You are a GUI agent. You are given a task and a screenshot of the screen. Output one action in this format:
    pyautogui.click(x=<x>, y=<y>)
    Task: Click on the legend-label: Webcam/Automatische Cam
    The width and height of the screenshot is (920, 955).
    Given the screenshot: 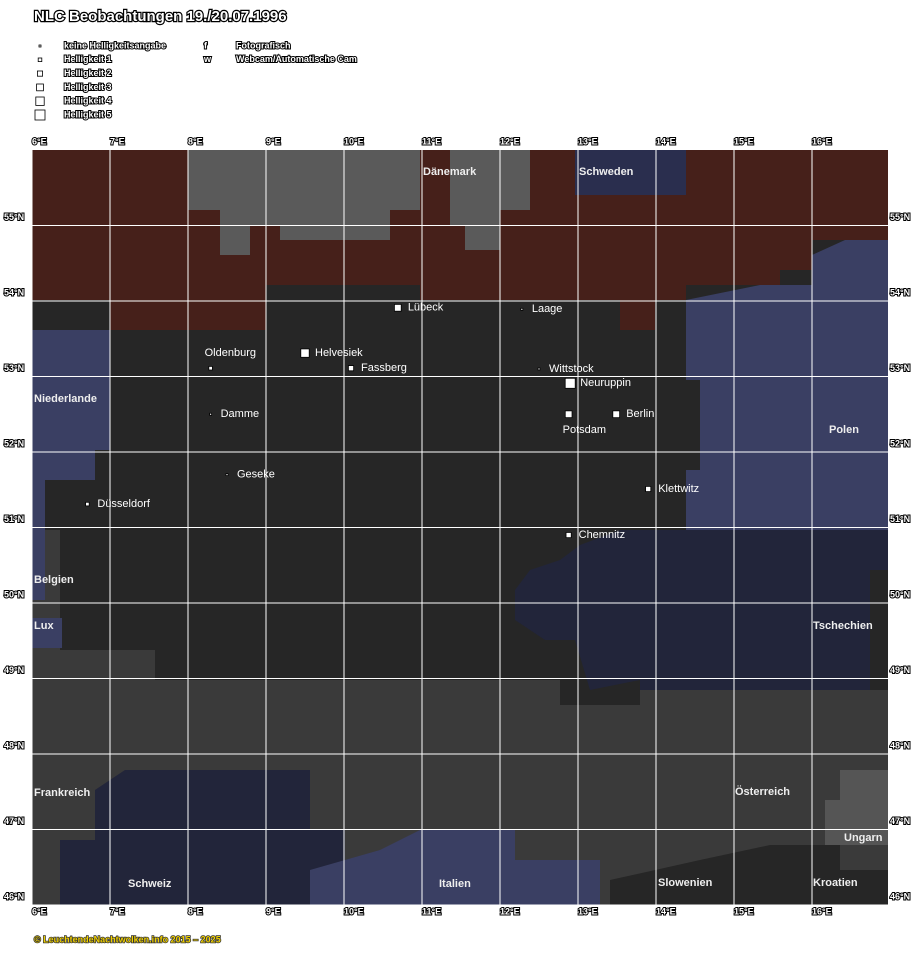 What is the action you would take?
    pyautogui.click(x=296, y=59)
    